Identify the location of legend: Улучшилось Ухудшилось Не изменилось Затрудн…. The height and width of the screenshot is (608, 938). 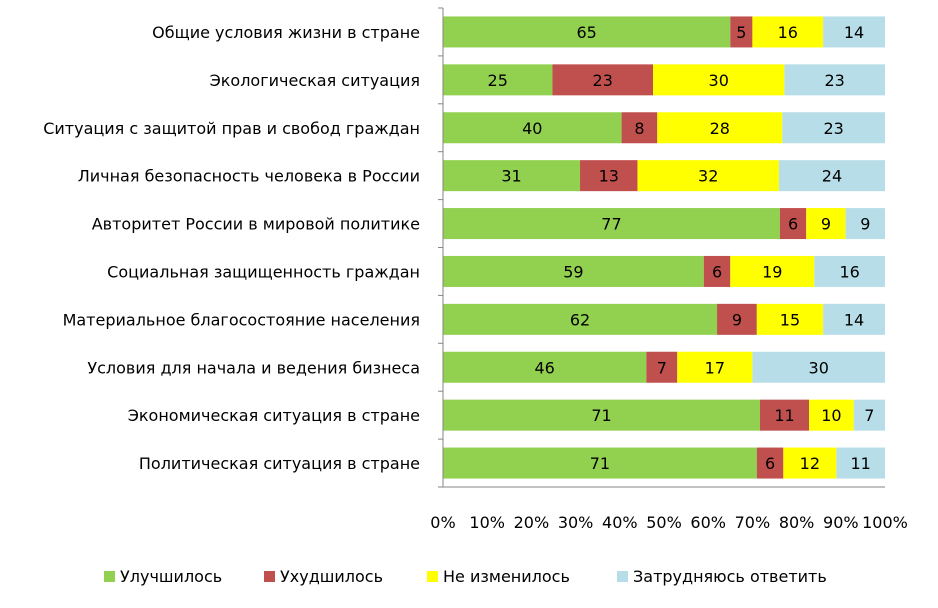
(465, 576).